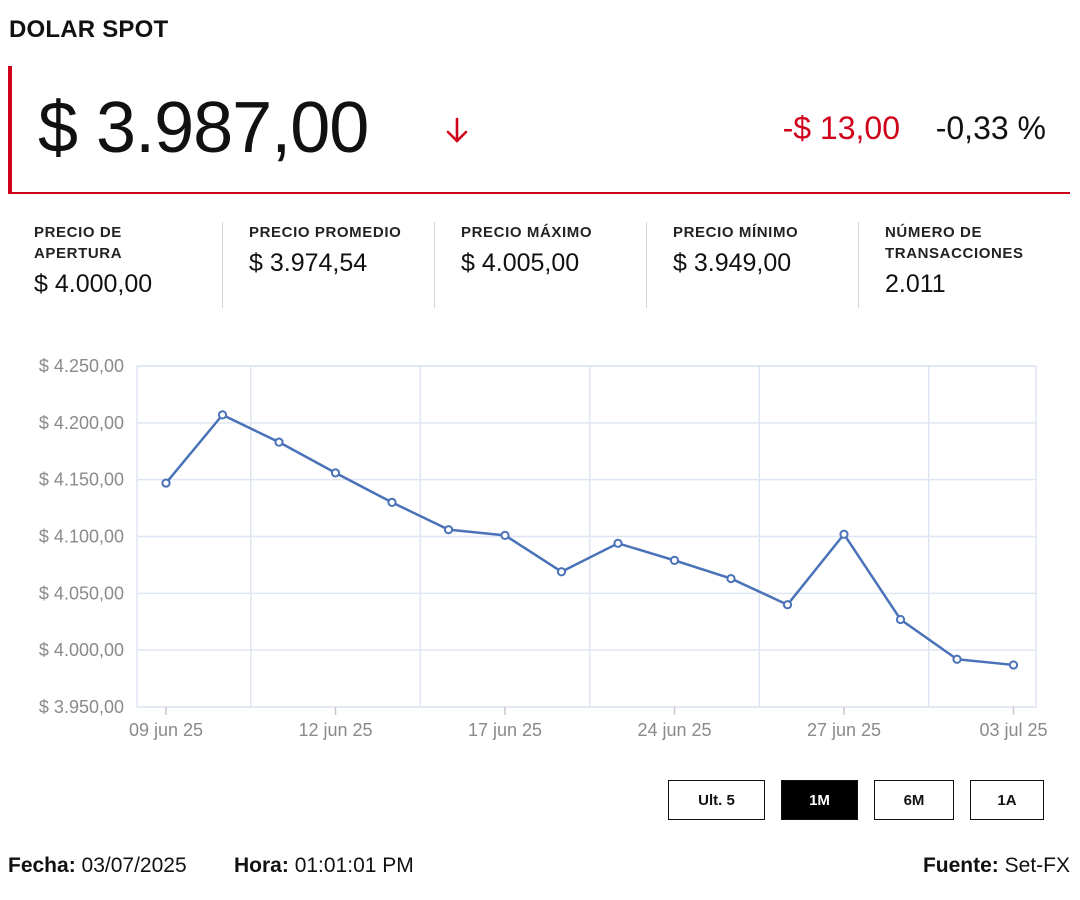  I want to click on range-button-6m: 6M, so click(914, 800).